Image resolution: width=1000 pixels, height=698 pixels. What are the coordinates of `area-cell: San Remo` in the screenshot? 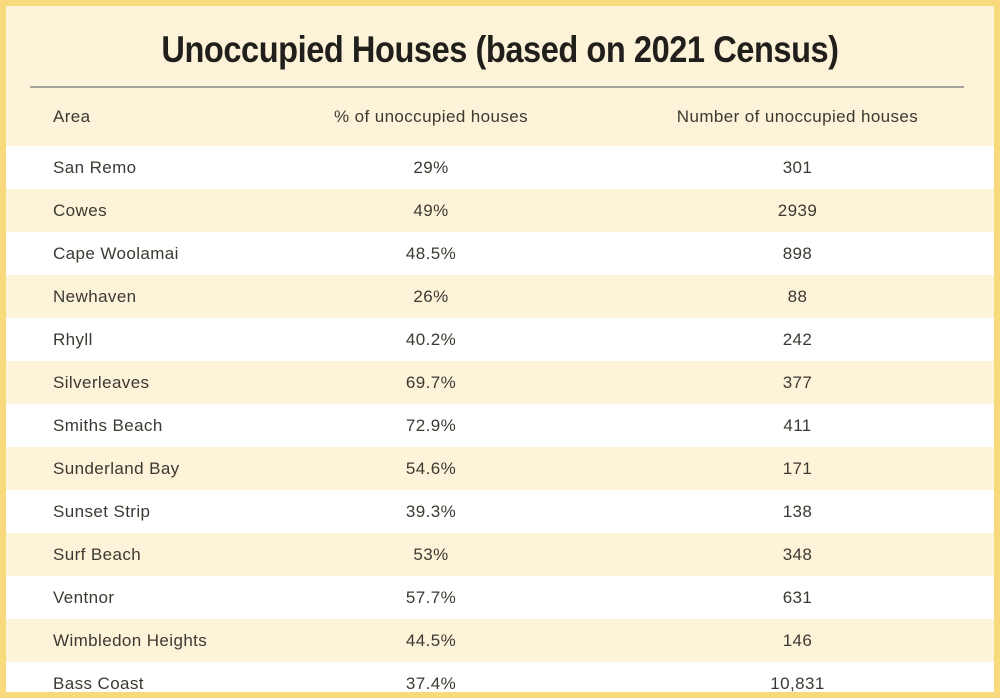 It's located at (95, 167).